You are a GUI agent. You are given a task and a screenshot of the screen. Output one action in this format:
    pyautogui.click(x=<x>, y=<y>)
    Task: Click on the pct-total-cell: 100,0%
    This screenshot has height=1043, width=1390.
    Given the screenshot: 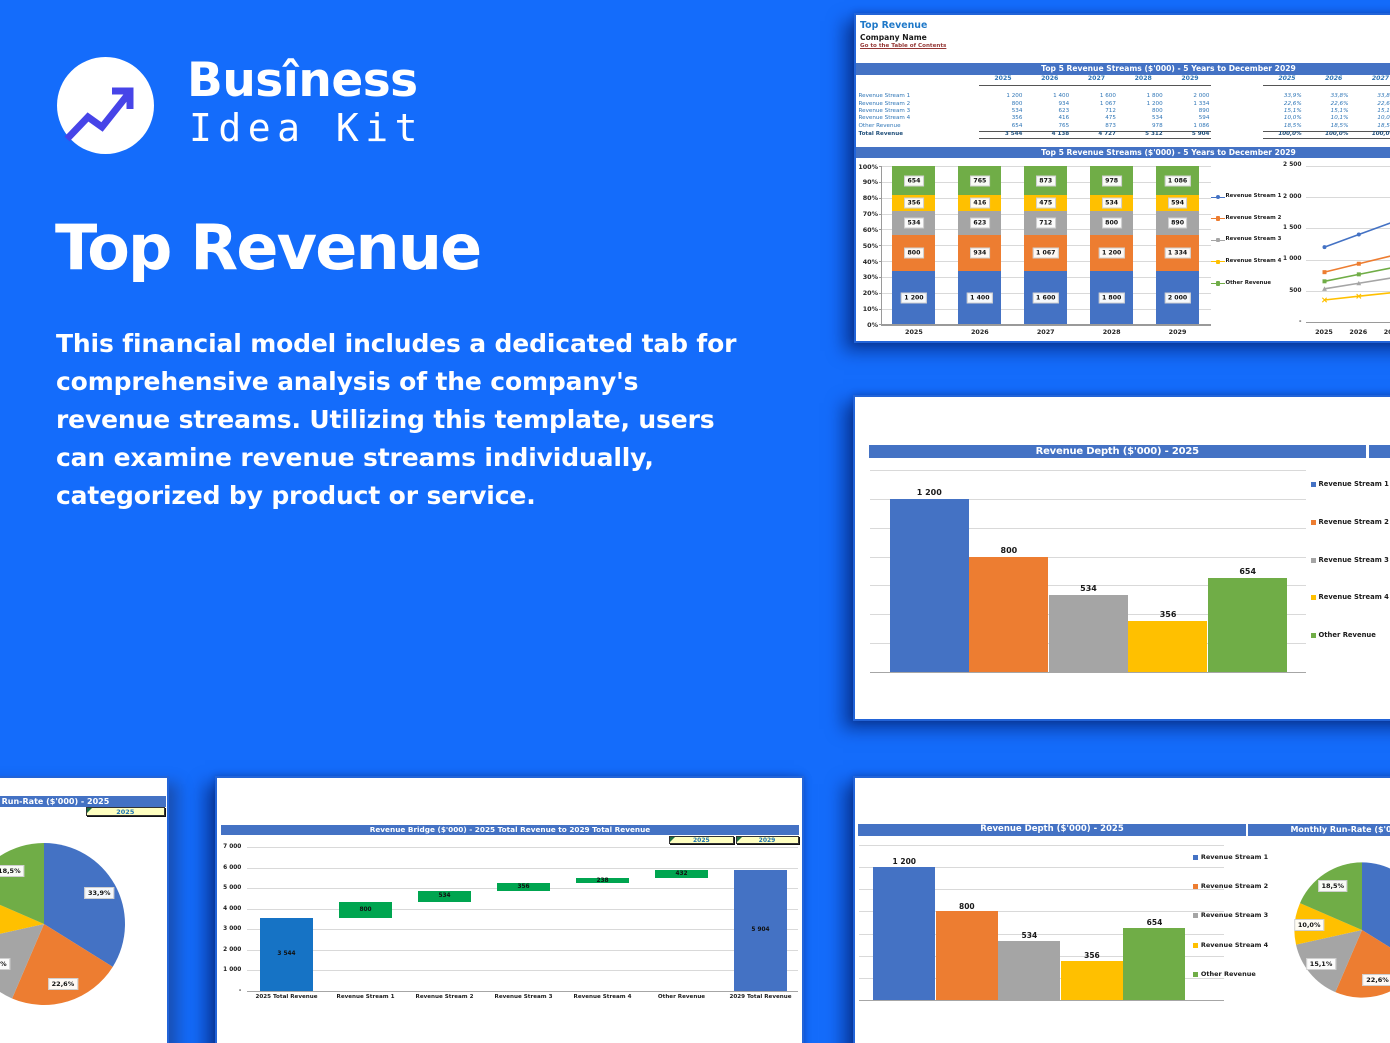 What is the action you would take?
    pyautogui.click(x=1337, y=133)
    